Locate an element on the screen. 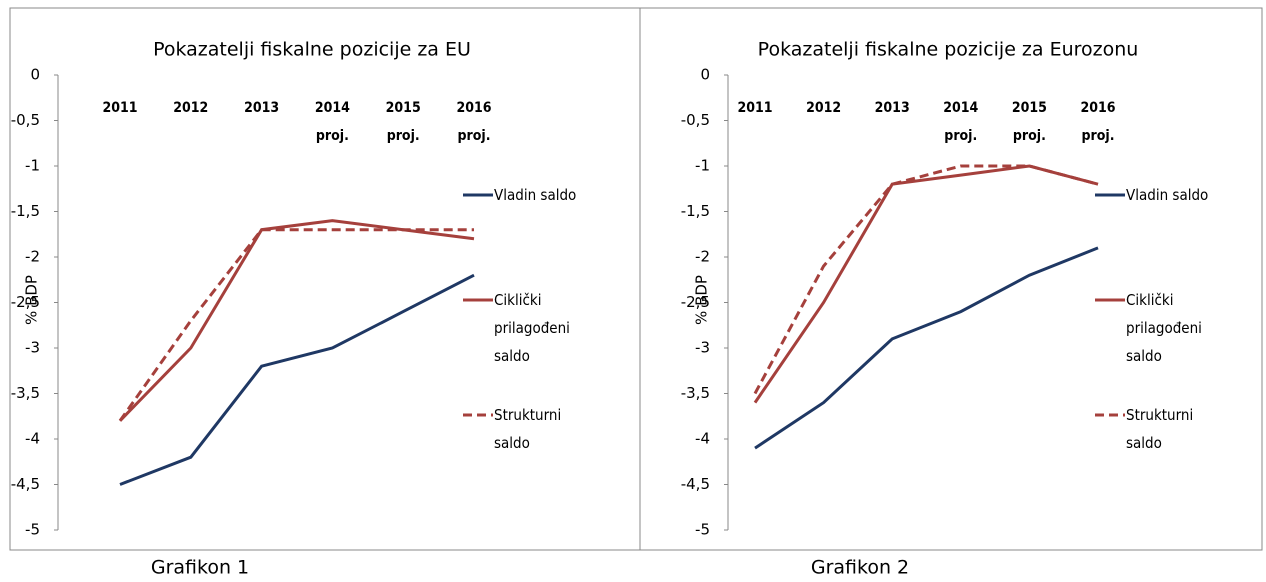 The height and width of the screenshot is (582, 1266). caption: Grafikon 1 is located at coordinates (200, 568).